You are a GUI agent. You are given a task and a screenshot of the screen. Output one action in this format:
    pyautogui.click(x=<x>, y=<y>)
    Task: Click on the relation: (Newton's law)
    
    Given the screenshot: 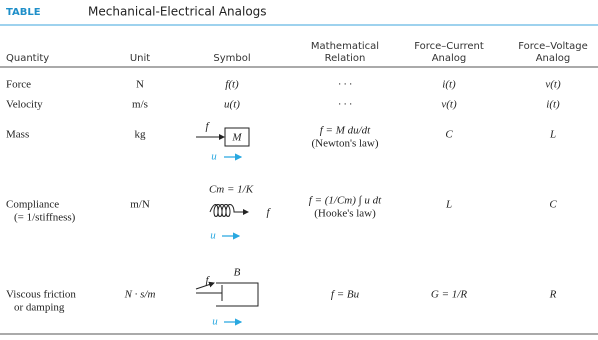 What is the action you would take?
    pyautogui.click(x=344, y=144)
    